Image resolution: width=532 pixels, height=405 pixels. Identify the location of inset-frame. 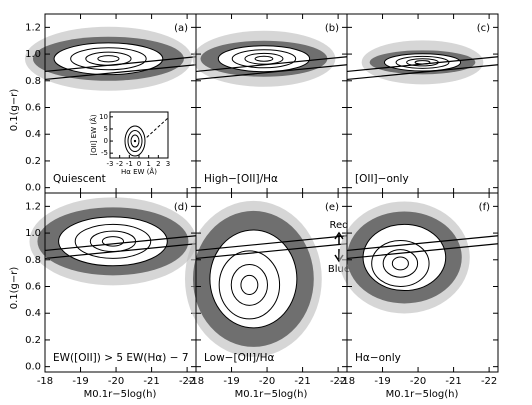
(139, 135).